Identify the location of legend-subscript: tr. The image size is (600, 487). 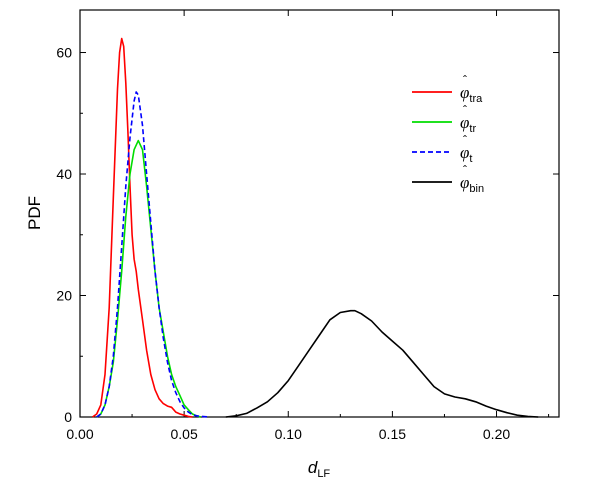
(472, 129).